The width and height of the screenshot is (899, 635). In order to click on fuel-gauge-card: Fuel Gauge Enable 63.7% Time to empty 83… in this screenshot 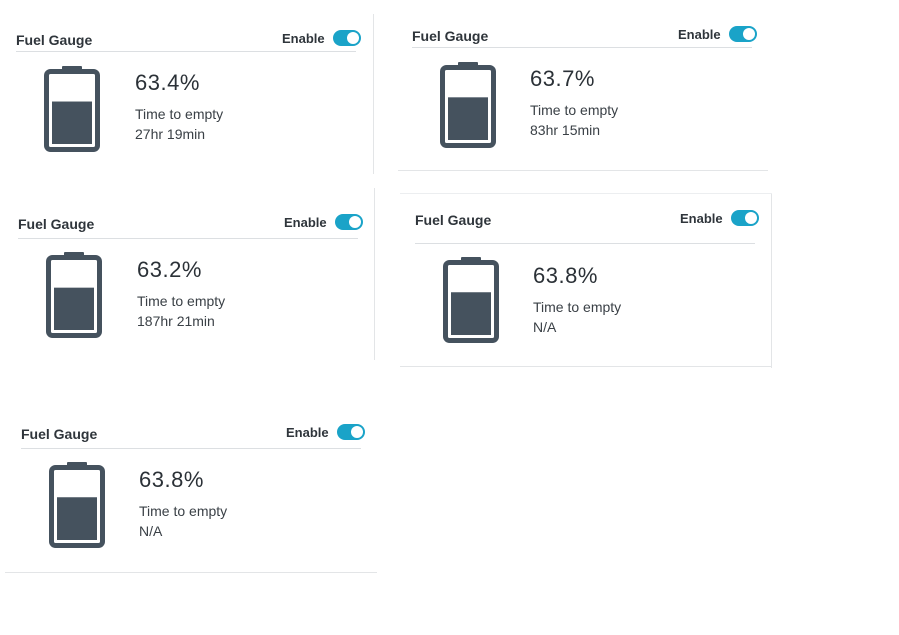, I will do `click(583, 90)`.